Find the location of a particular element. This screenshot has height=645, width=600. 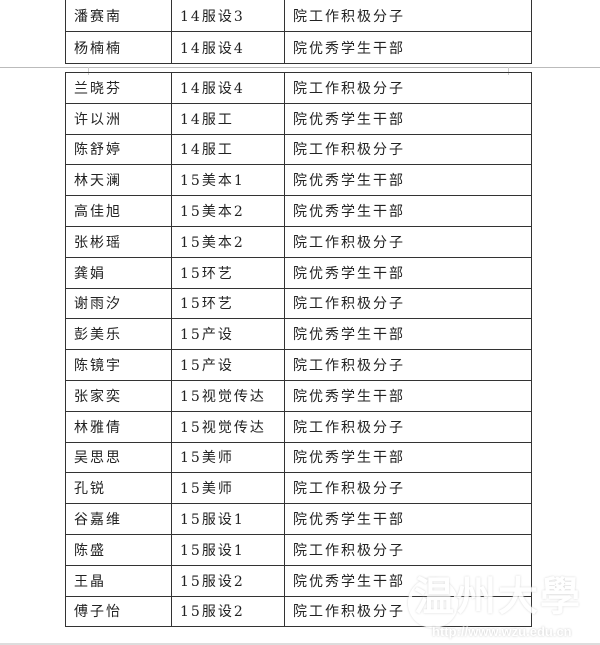

table-row: 彭美乐 15产设 院优秀学生干部 is located at coordinates (298, 334).